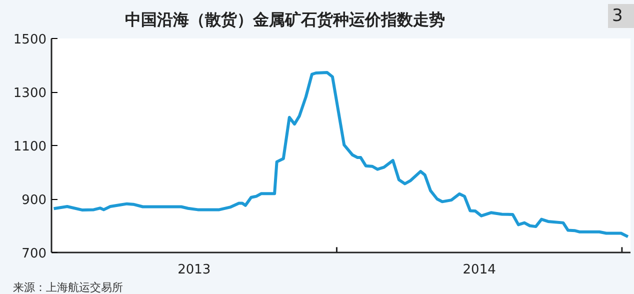  Describe the element at coordinates (194, 270) in the screenshot. I see `x-tick-label: 2013` at that location.